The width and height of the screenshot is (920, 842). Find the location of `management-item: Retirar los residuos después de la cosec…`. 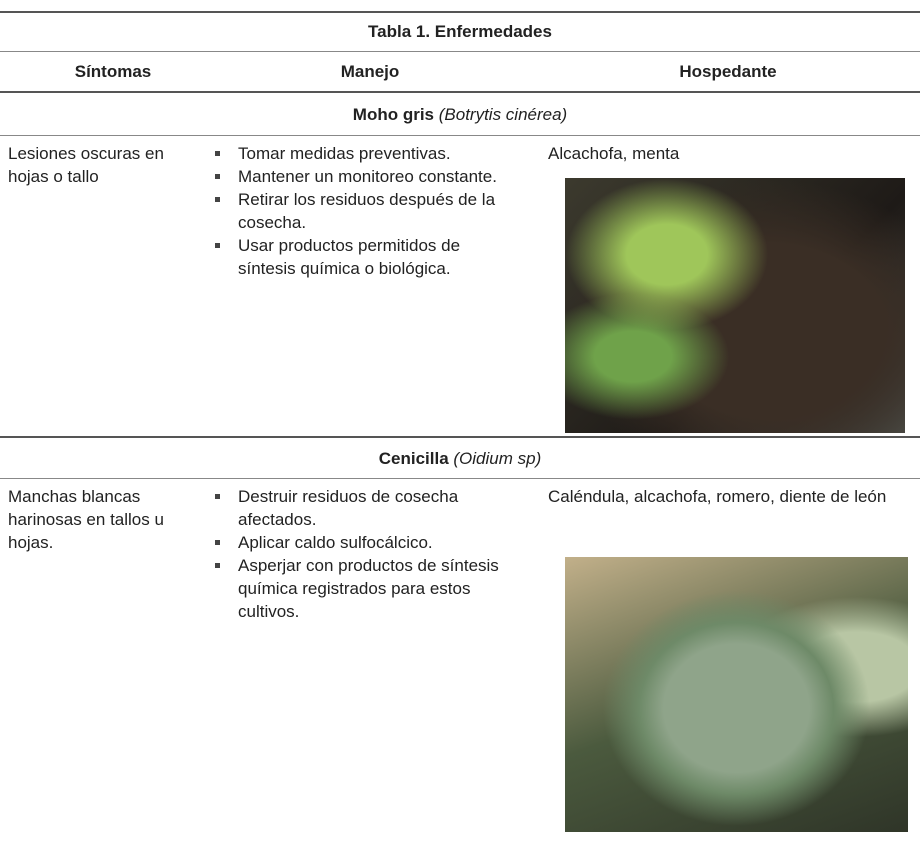

management-item: Retirar los residuos después de la cosec… is located at coordinates (362, 211).